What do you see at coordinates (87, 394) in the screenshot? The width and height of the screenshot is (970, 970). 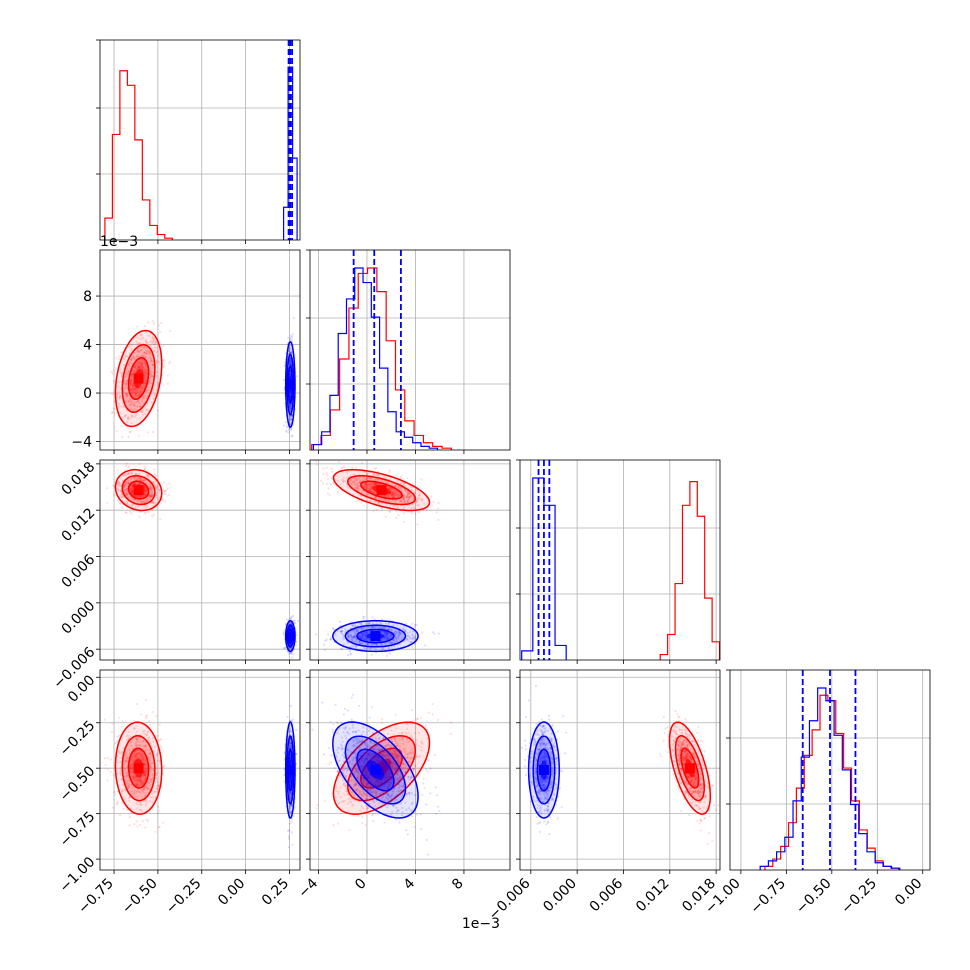 I see `y-tick-label: 0` at bounding box center [87, 394].